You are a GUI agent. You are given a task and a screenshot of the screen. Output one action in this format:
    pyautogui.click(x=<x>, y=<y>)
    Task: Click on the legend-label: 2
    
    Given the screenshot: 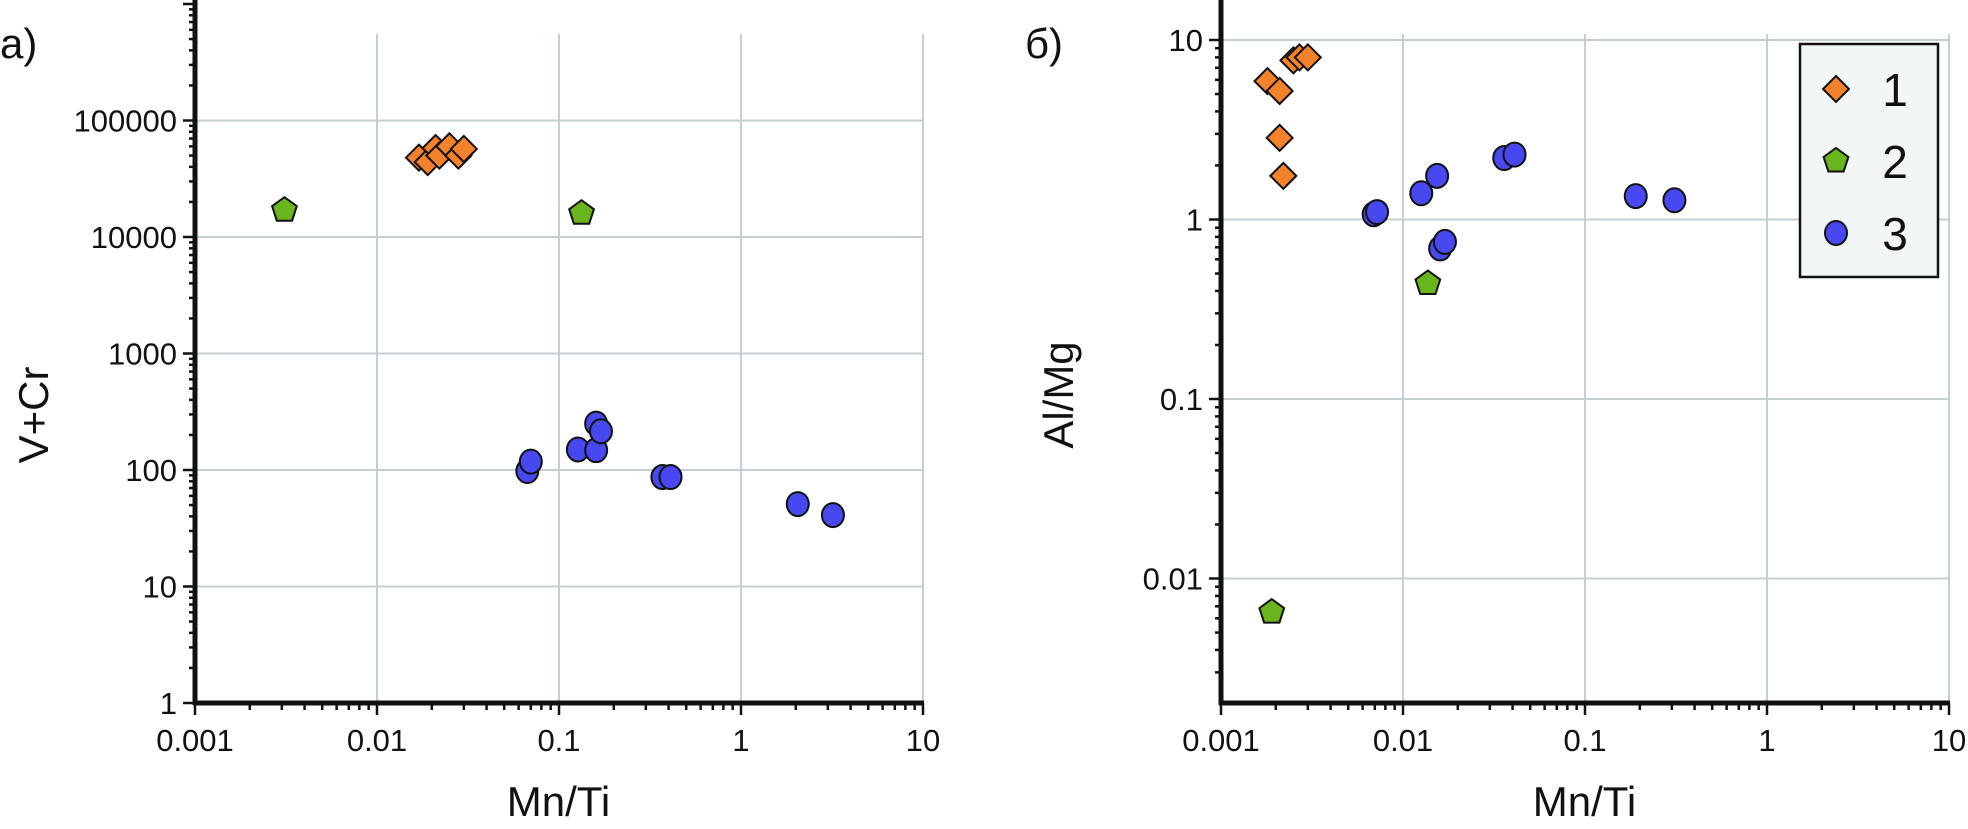 What is the action you would take?
    pyautogui.click(x=1895, y=162)
    